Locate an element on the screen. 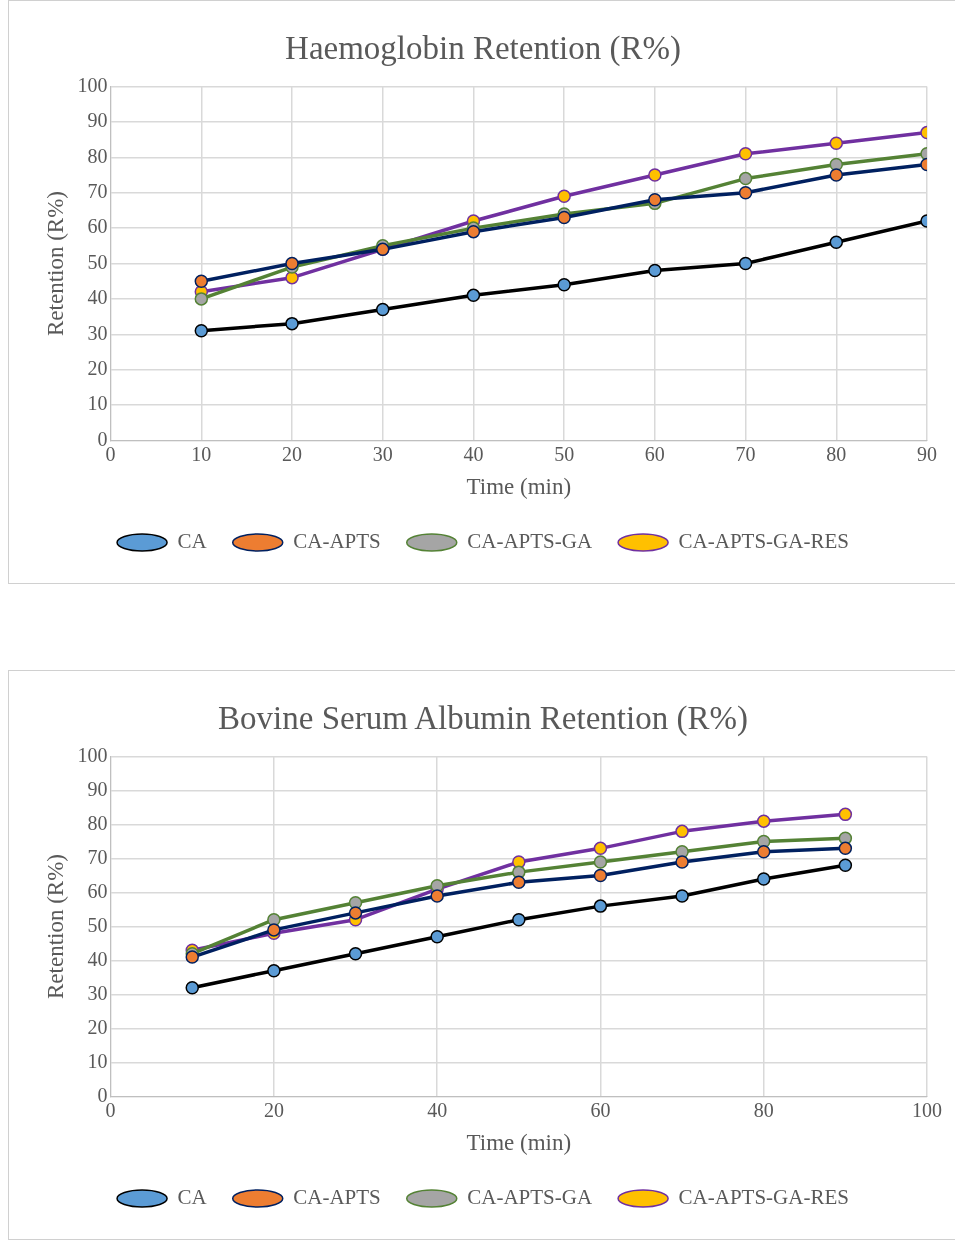  x-tick-label: 30 is located at coordinates (382, 453).